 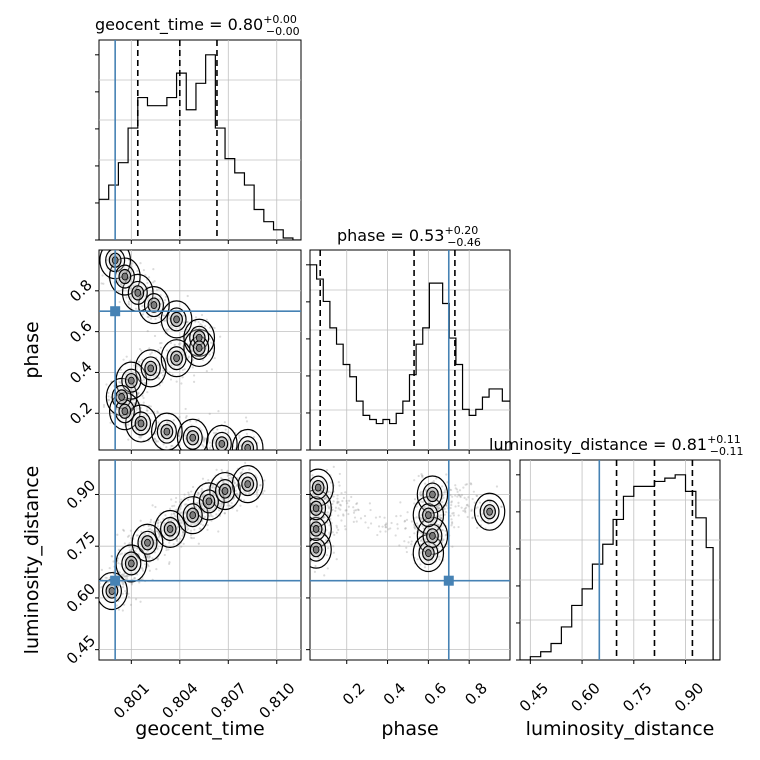 I want to click on truth-marker, so click(x=448, y=580).